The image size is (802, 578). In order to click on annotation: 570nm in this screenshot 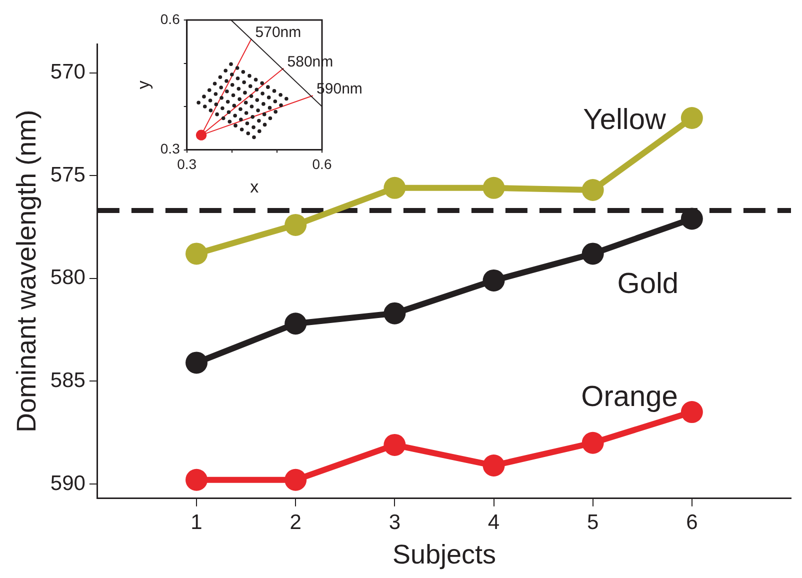, I will do `click(278, 33)`.